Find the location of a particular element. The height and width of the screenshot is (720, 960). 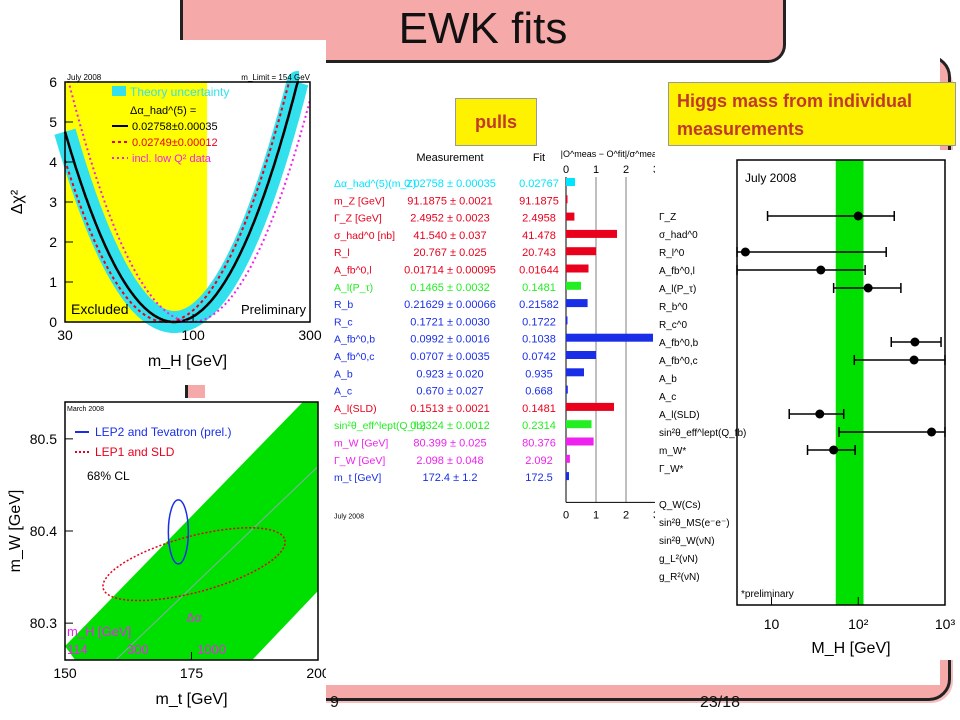

row-fit: 20.743 is located at coordinates (539, 253).